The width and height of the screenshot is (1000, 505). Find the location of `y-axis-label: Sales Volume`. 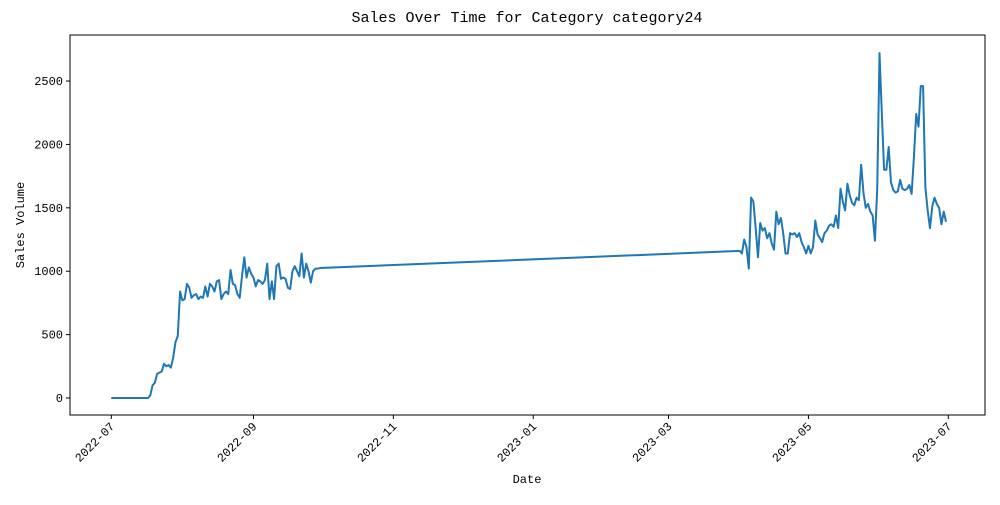

y-axis-label: Sales Volume is located at coordinates (21, 225).